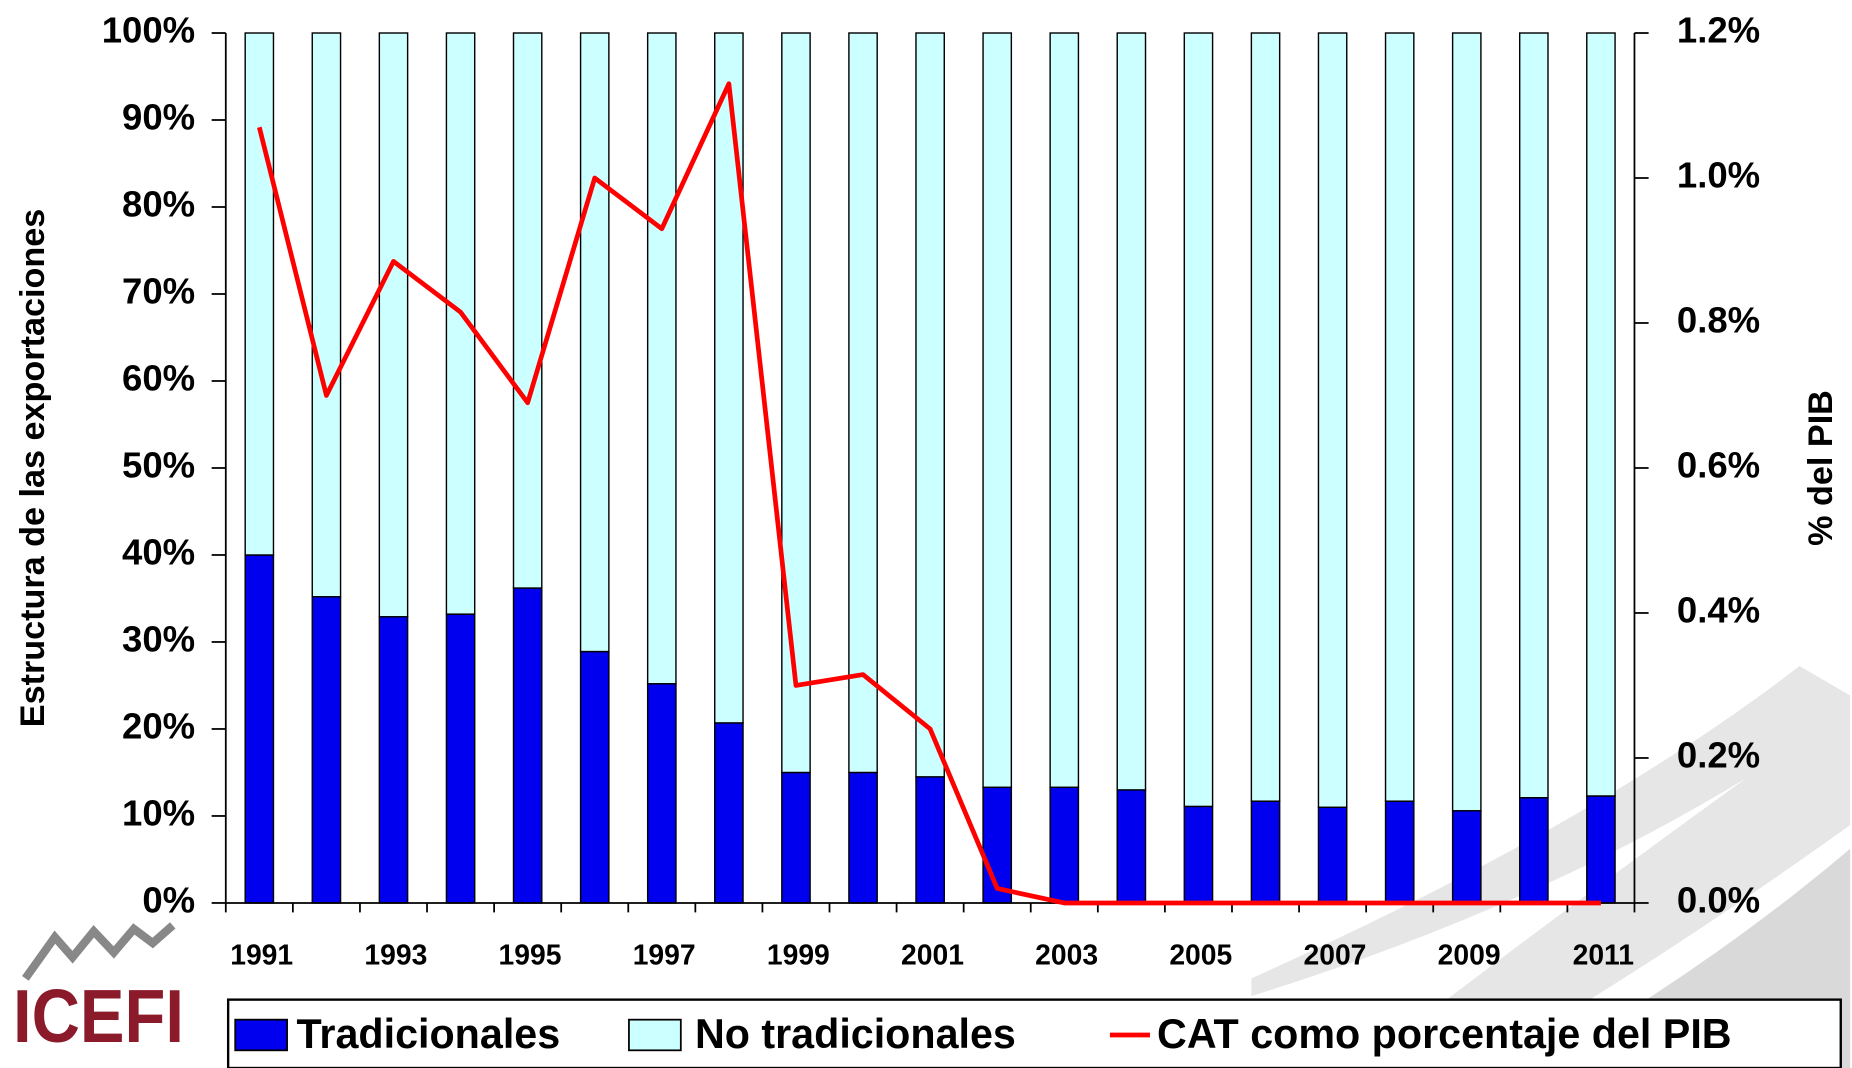 The image size is (1852, 1068). I want to click on x-tick-label: 1997, so click(664, 955).